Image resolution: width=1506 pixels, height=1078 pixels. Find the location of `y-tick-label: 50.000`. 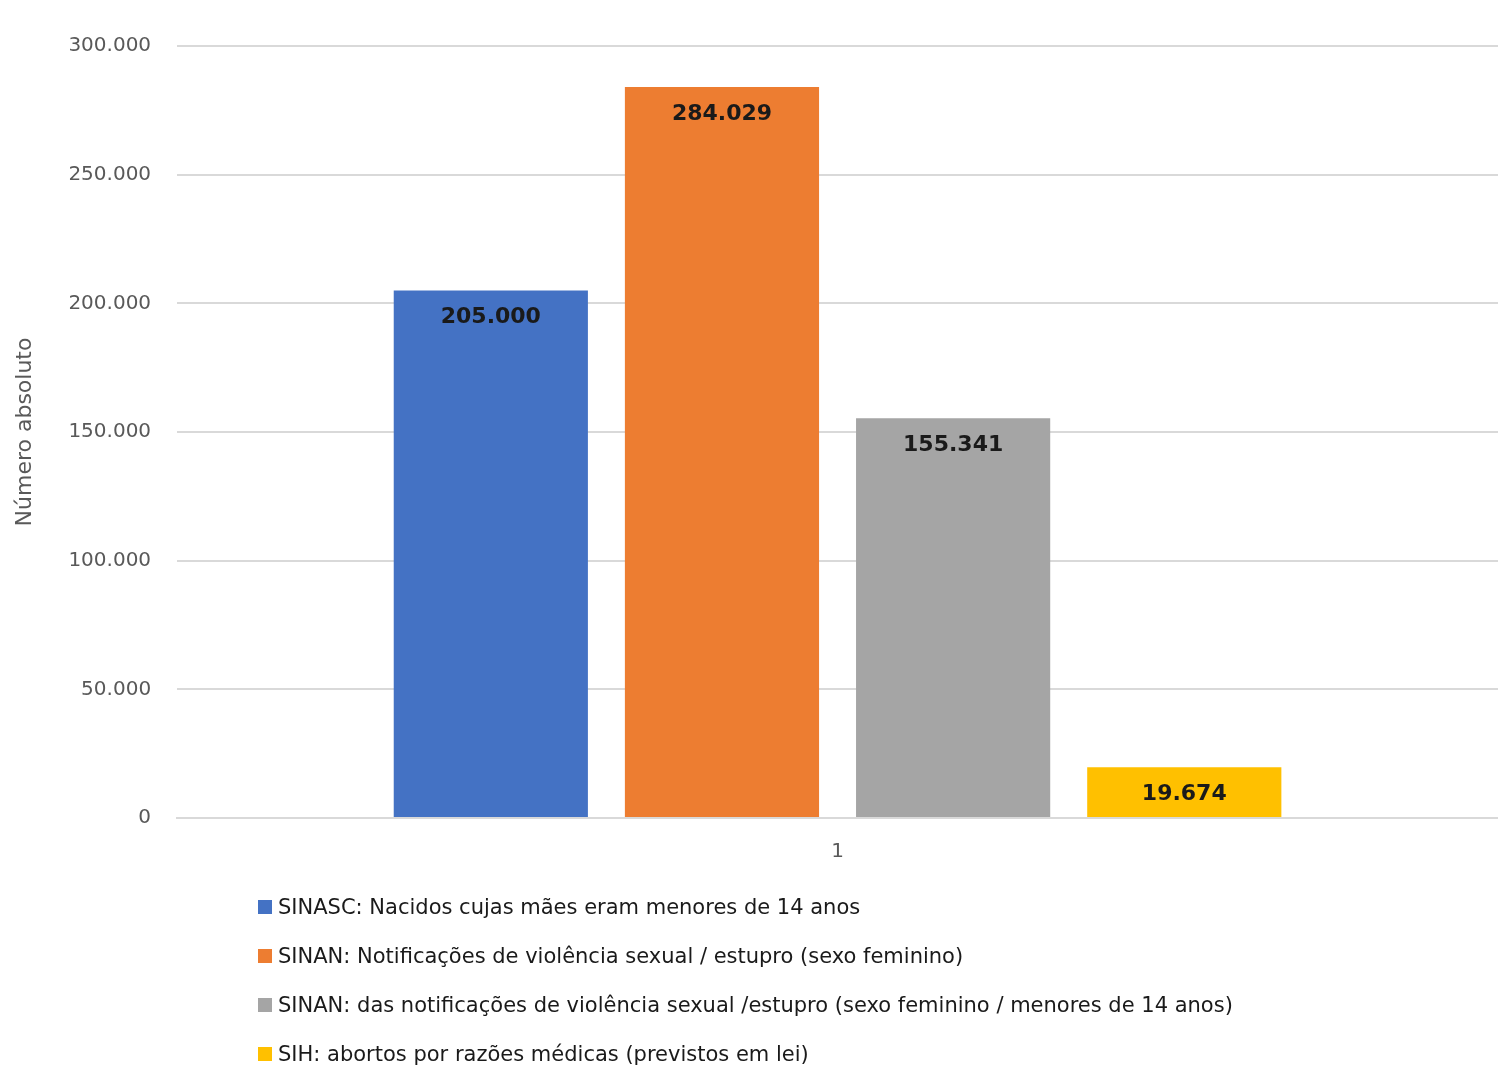

y-tick-label: 50.000 is located at coordinates (116, 687).